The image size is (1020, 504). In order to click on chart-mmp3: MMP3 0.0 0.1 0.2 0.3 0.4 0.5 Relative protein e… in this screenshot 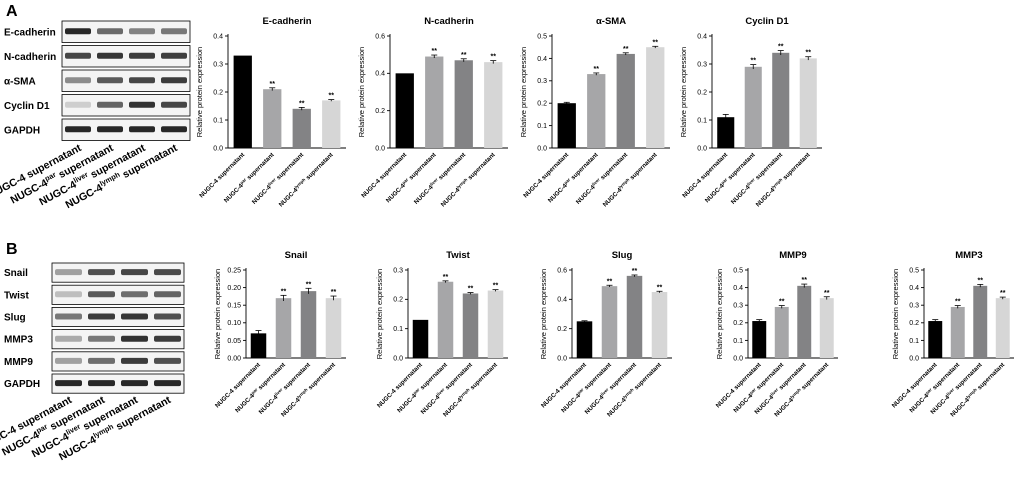, I will do `click(952, 334)`.